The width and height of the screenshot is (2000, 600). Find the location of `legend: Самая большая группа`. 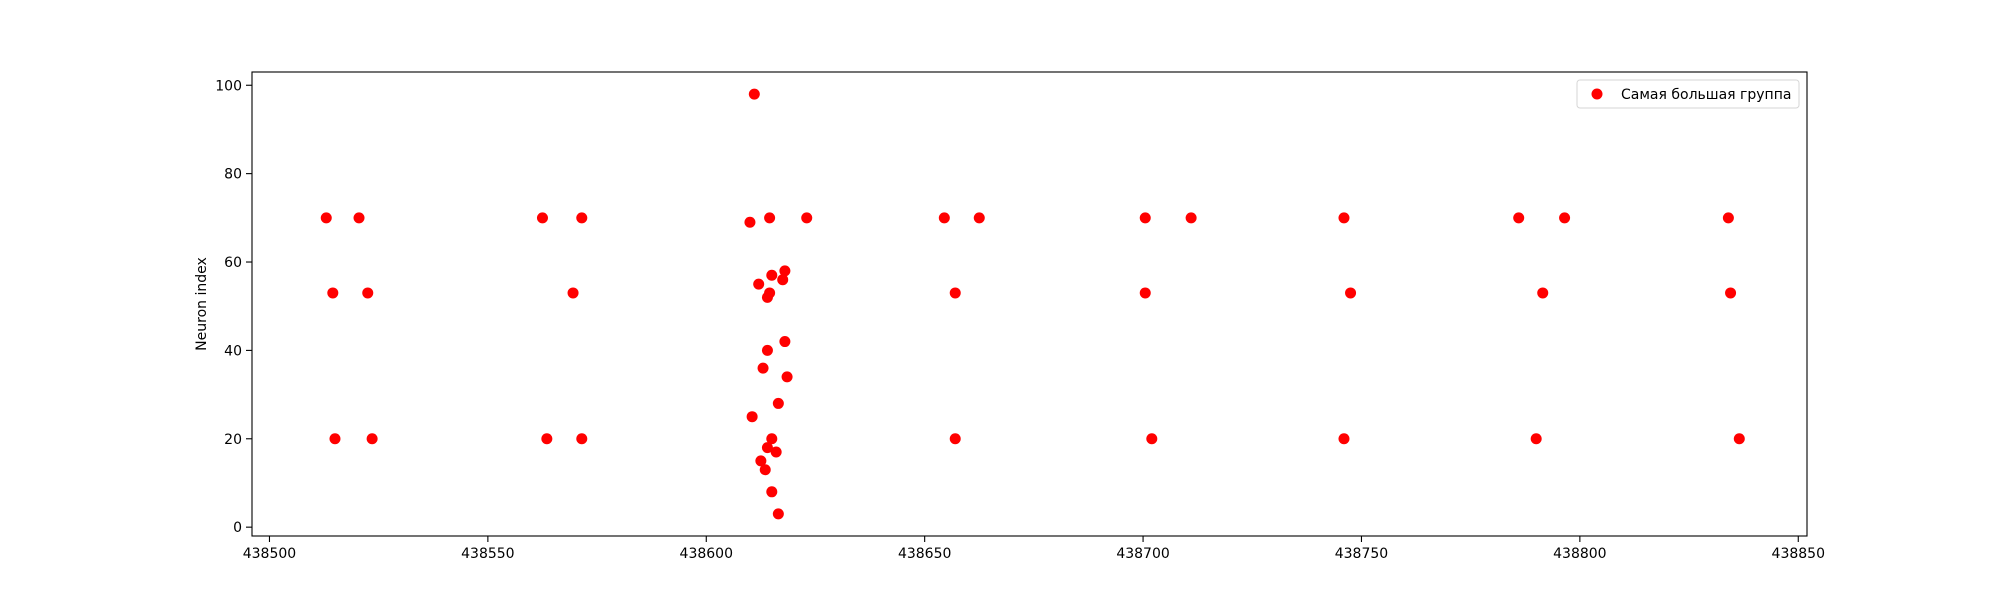

legend: Самая большая группа is located at coordinates (1688, 94).